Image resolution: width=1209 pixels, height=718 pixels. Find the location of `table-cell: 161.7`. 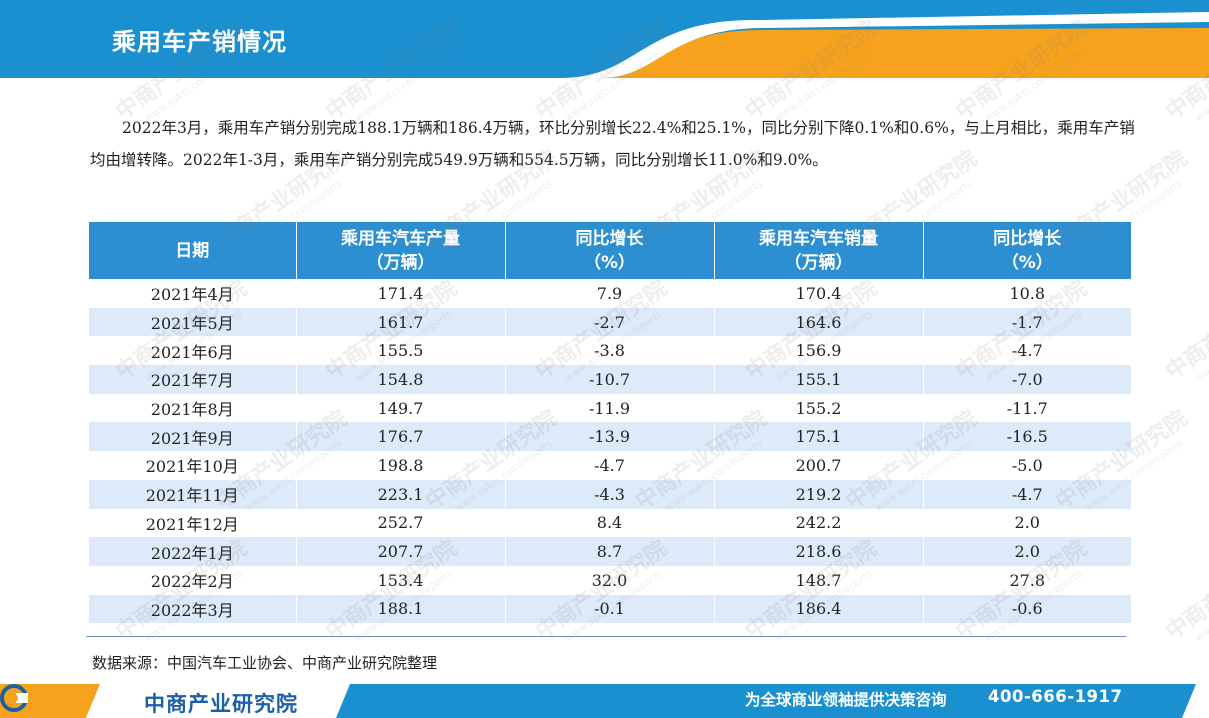

table-cell: 161.7 is located at coordinates (401, 322).